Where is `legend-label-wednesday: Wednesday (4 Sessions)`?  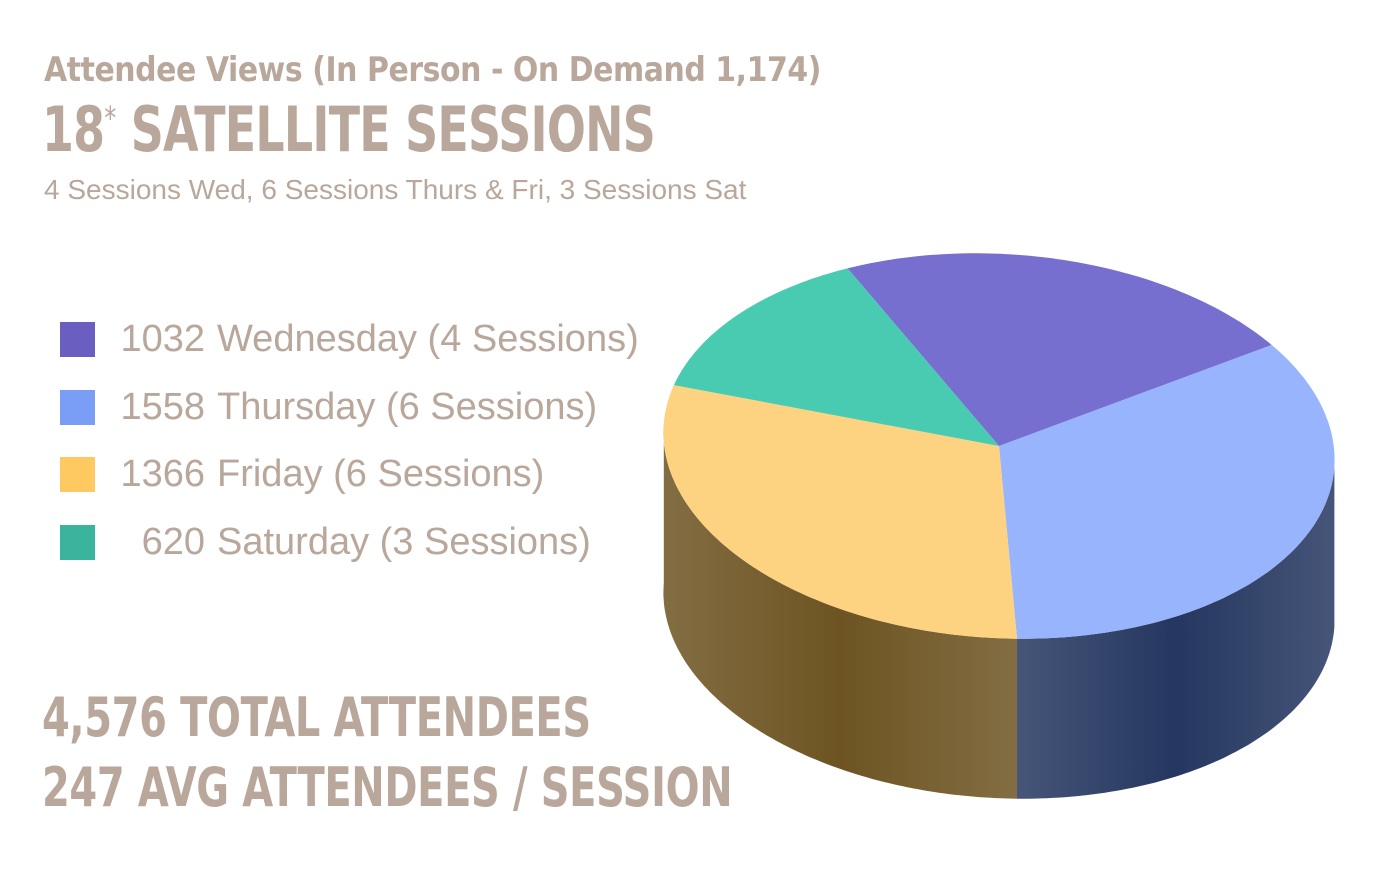 legend-label-wednesday: Wednesday (4 Sessions) is located at coordinates (428, 339).